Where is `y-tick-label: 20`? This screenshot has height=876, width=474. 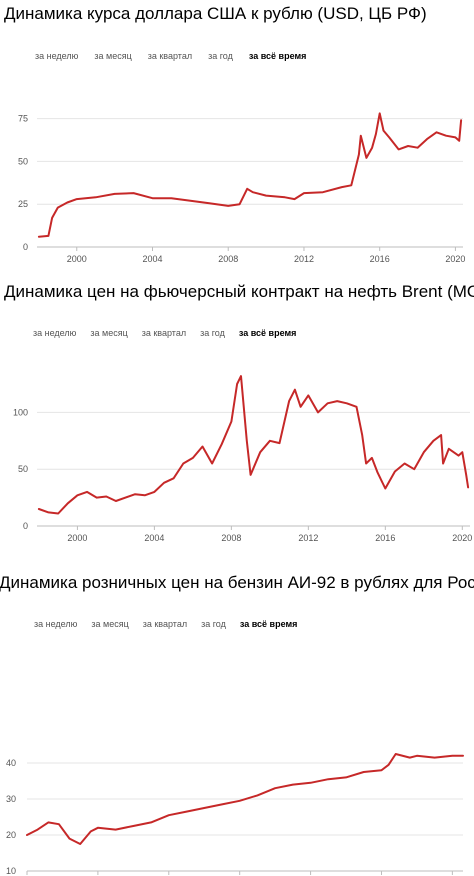 y-tick-label: 20 is located at coordinates (11, 835).